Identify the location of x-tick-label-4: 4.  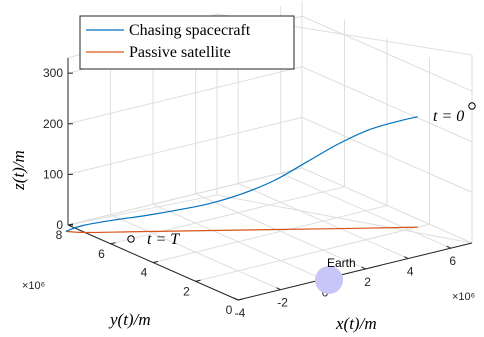
(410, 272).